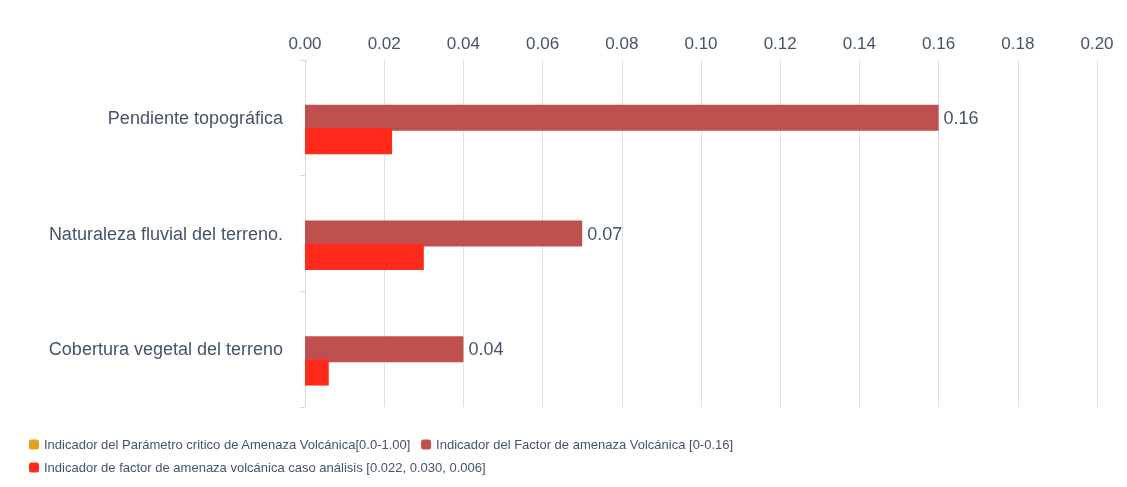 The height and width of the screenshot is (487, 1127). I want to click on x-tick-label: 0.18, so click(1018, 43).